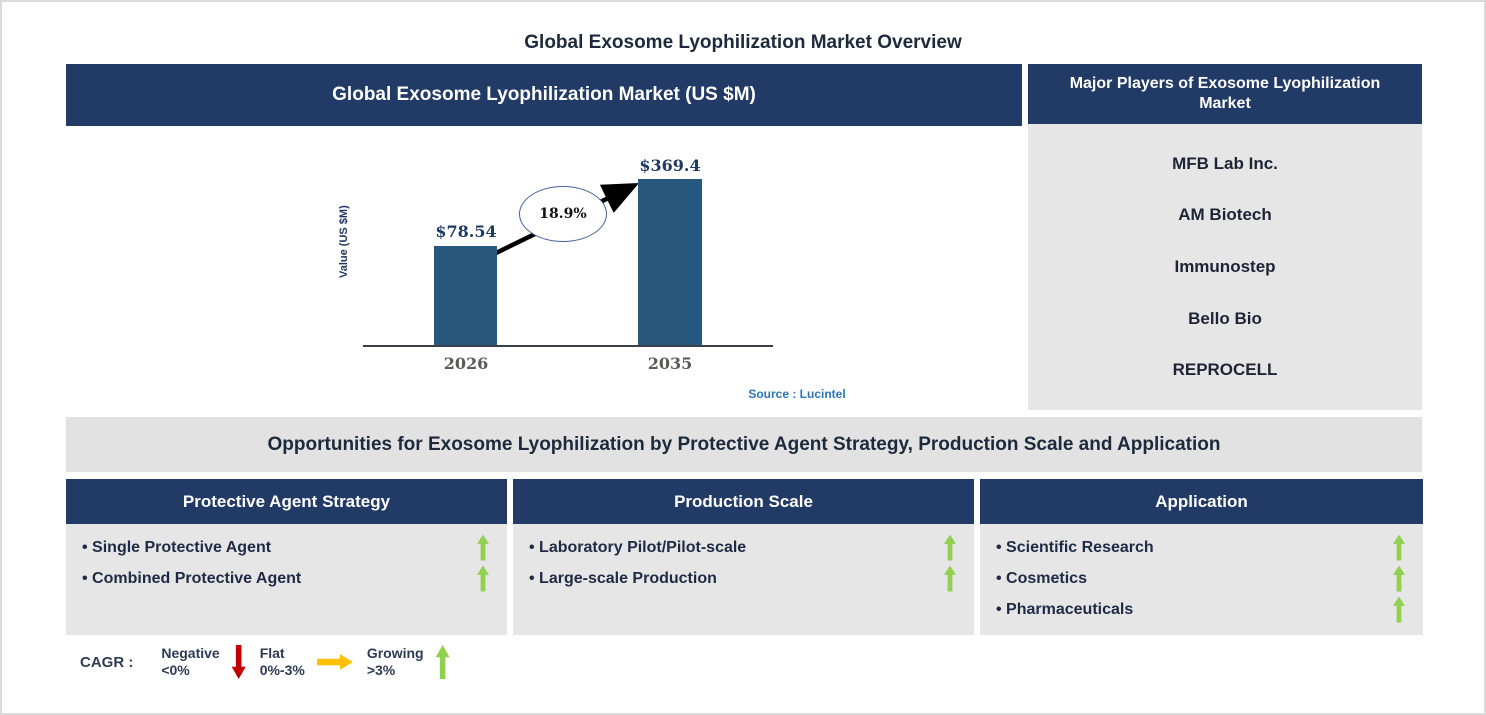 The height and width of the screenshot is (715, 1486). I want to click on legend-name: Negative, so click(190, 652).